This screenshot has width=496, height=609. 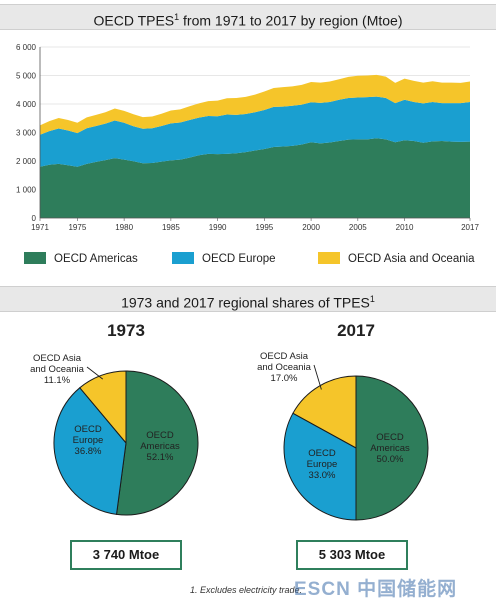 What do you see at coordinates (26, 76) in the screenshot?
I see `y-tick-label: 5 000` at bounding box center [26, 76].